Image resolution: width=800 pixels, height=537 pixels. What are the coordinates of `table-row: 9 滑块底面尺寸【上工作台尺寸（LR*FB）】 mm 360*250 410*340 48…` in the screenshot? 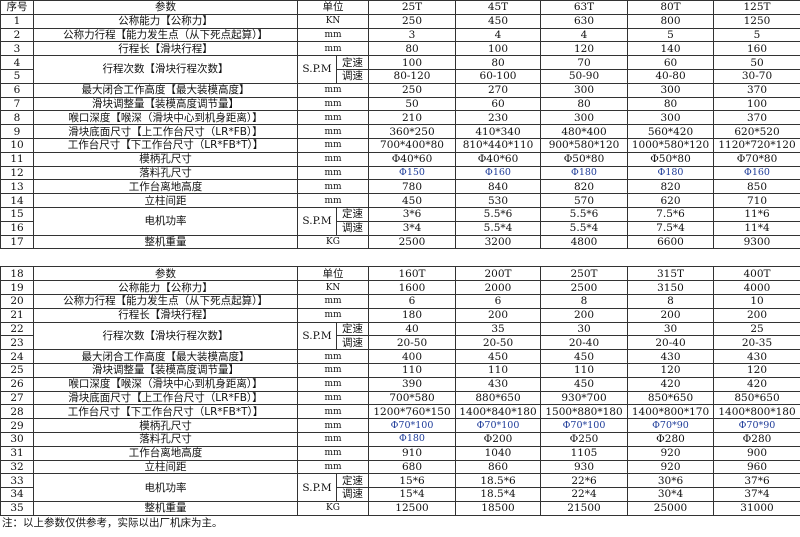 It's located at (400, 131).